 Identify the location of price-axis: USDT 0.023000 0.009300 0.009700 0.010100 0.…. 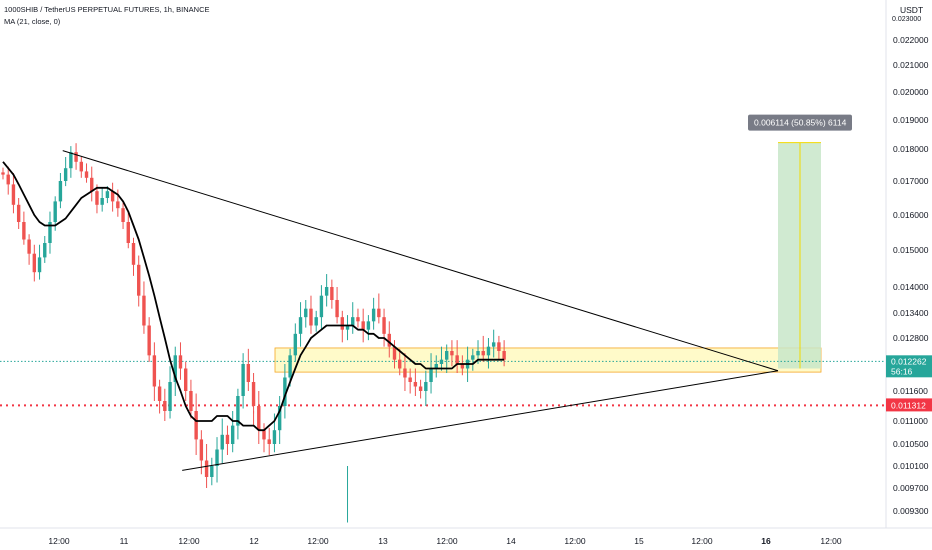
(908, 264).